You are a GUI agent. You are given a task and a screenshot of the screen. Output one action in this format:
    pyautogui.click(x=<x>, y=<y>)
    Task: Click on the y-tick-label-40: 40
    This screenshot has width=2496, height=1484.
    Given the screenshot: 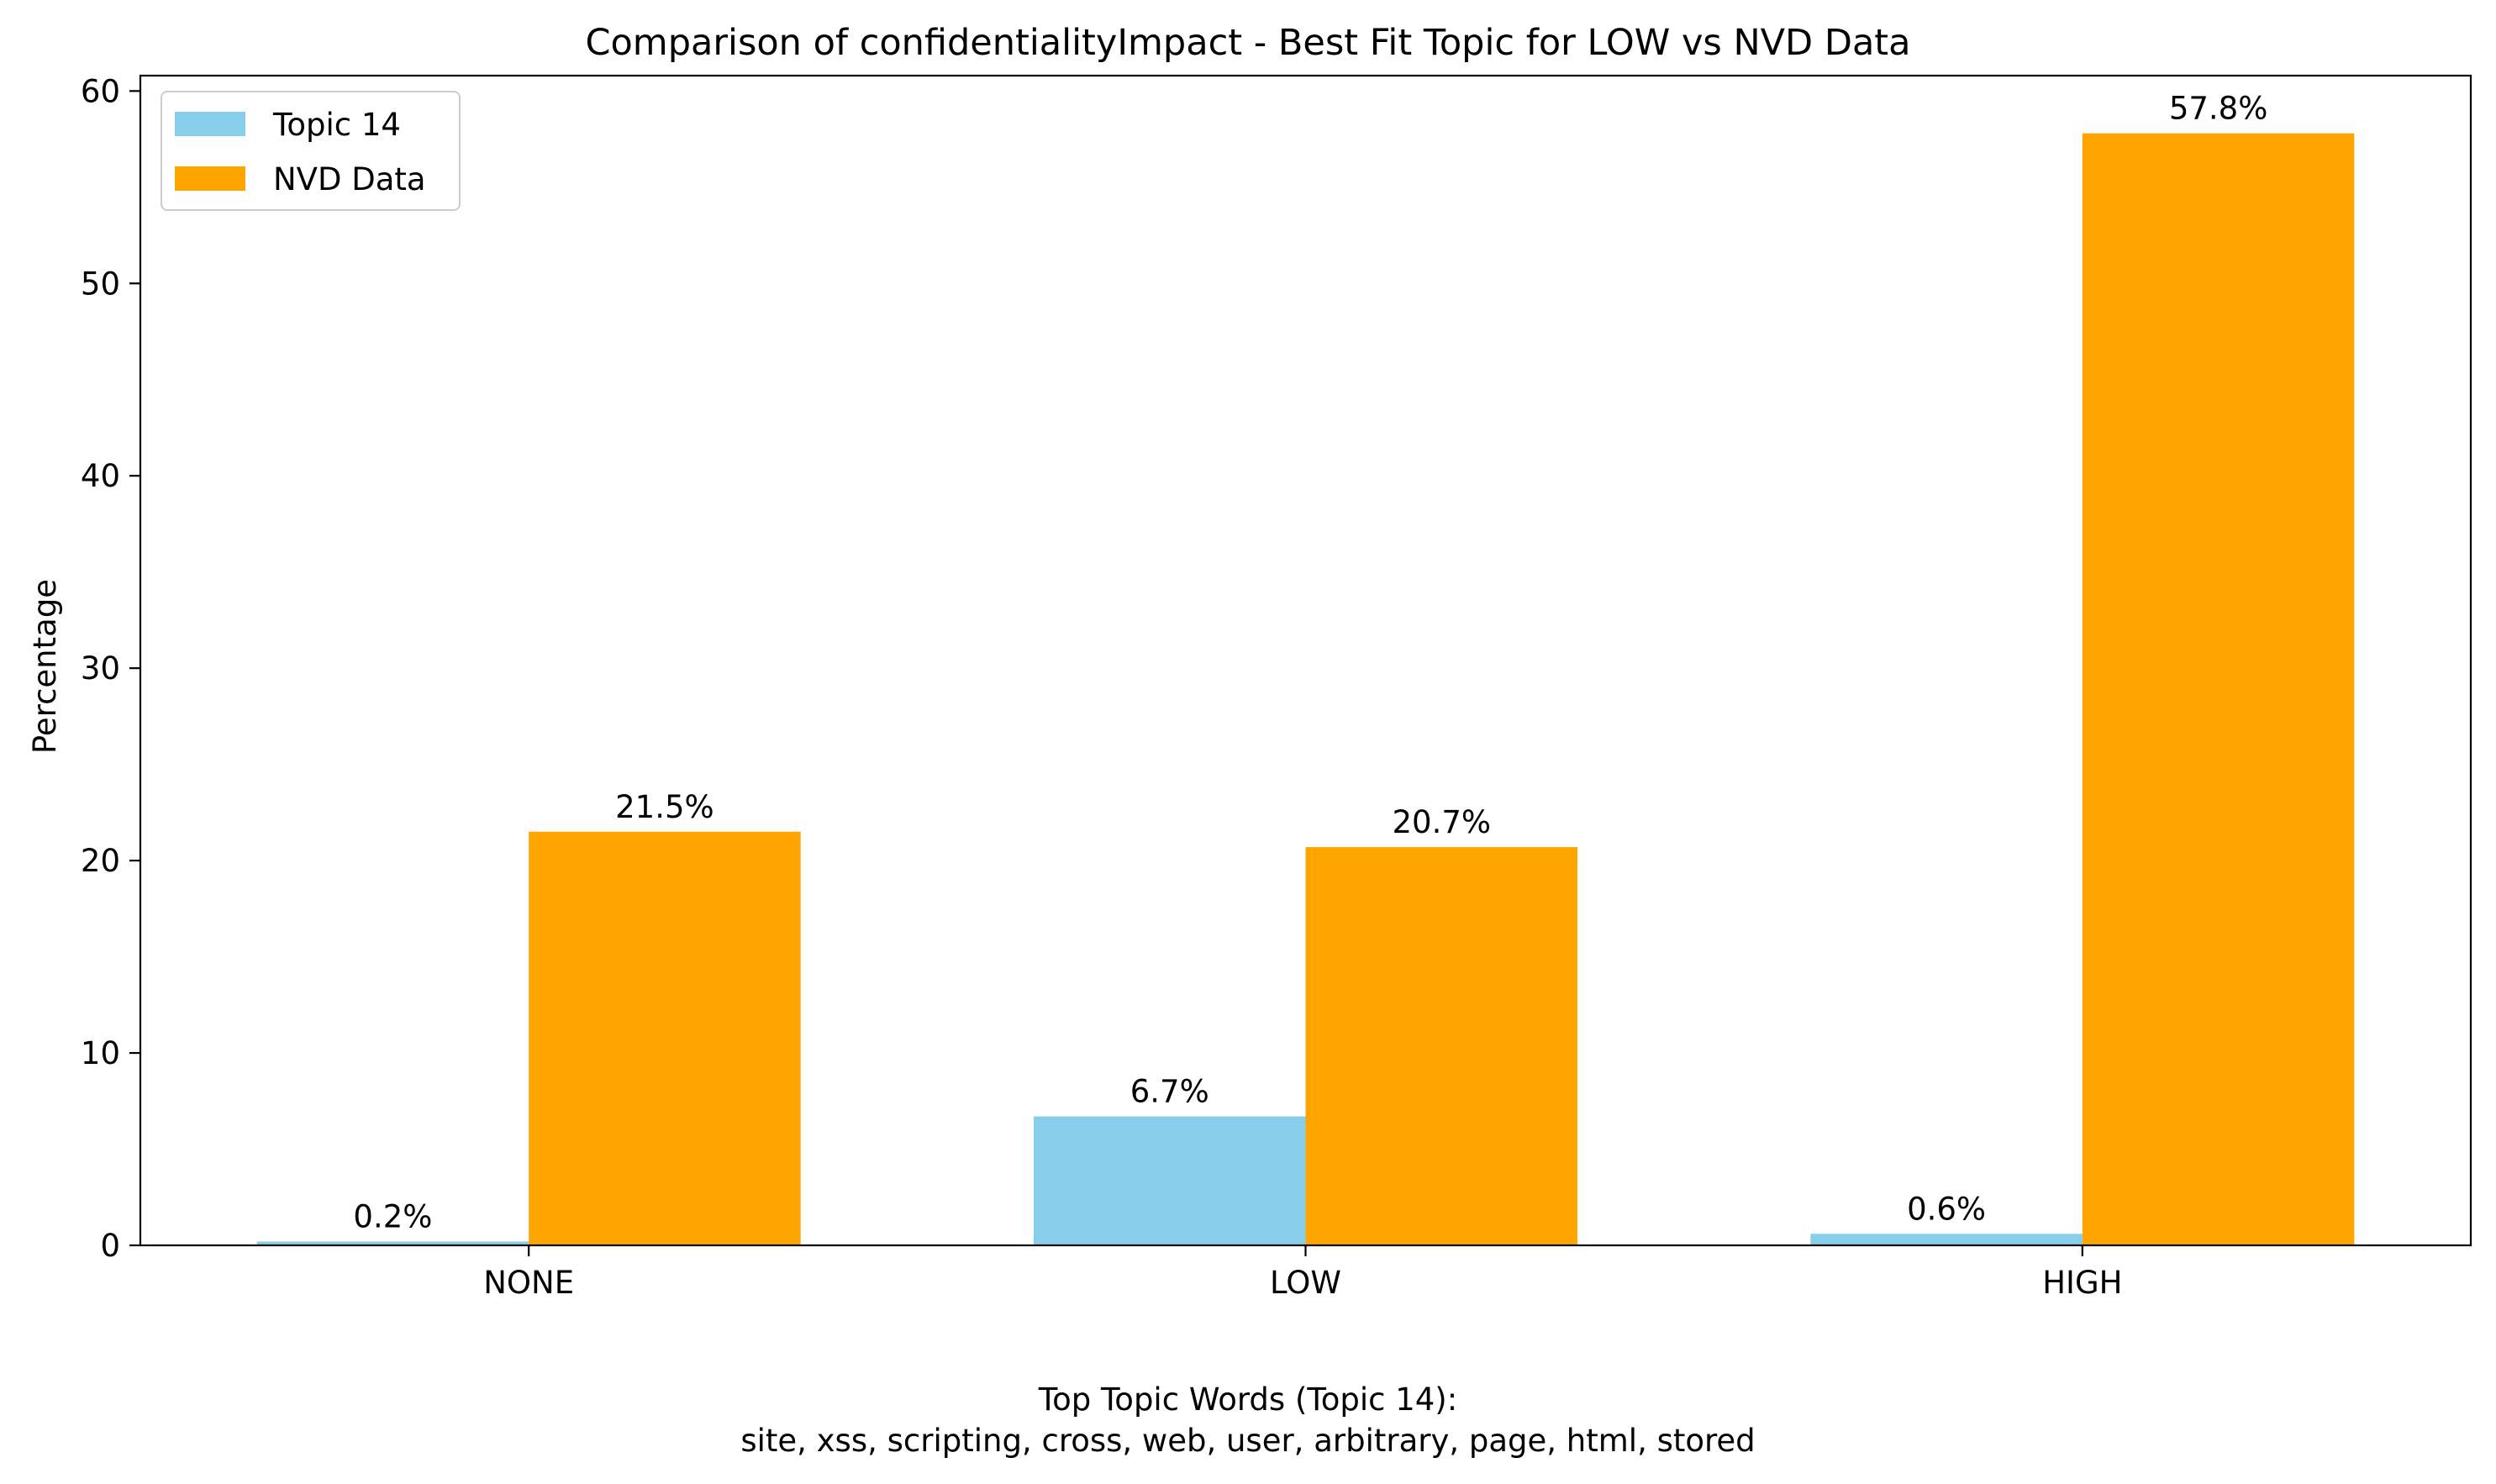 What is the action you would take?
    pyautogui.click(x=100, y=476)
    